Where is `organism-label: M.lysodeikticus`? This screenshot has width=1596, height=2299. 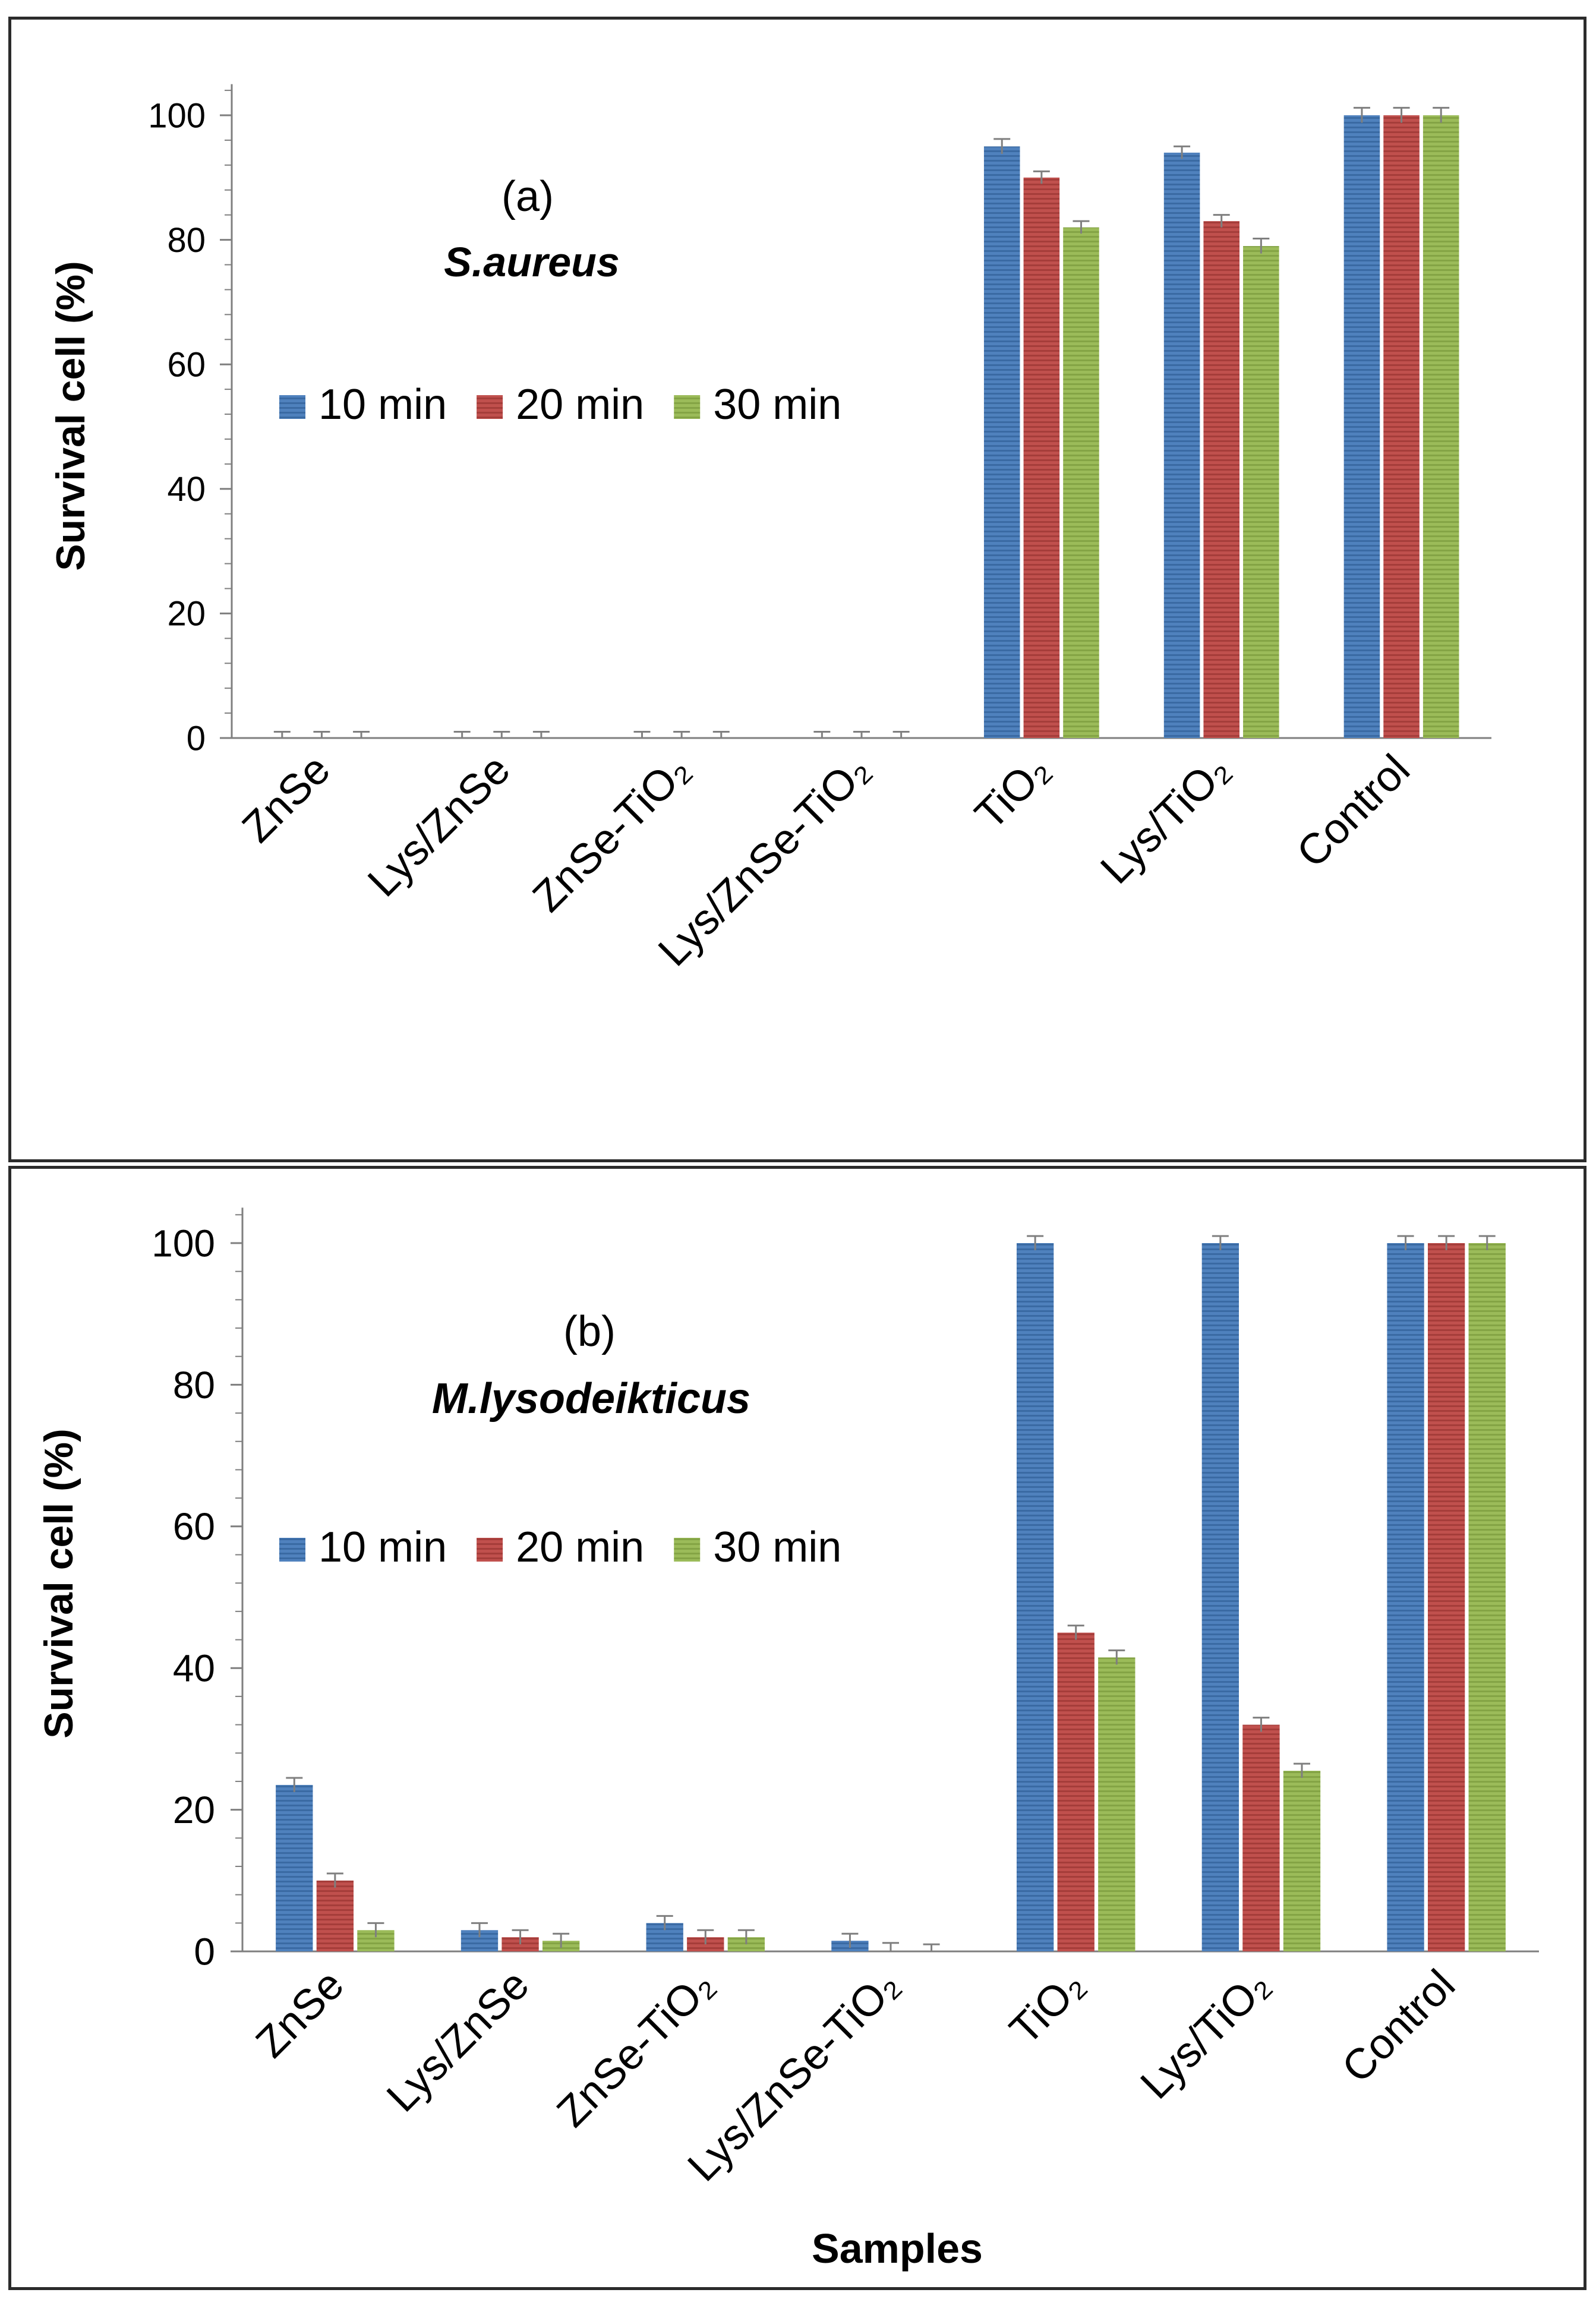
organism-label: M.lysodeikticus is located at coordinates (591, 1399).